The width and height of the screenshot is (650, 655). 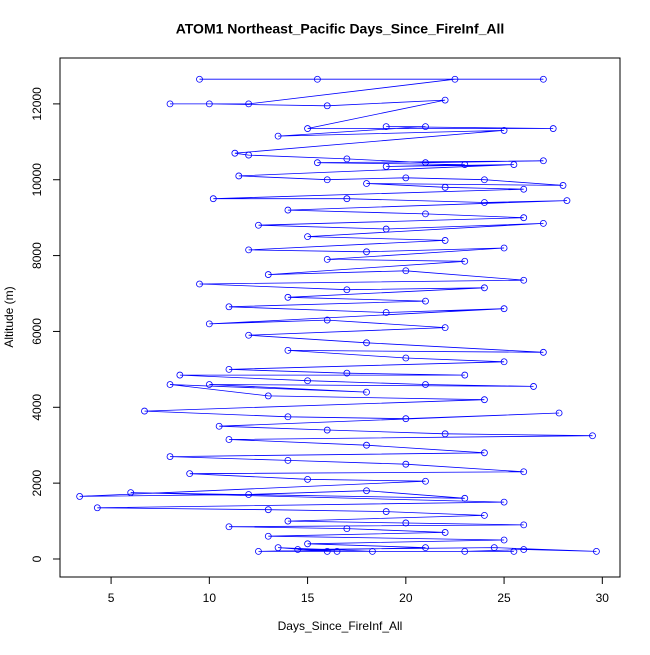 What do you see at coordinates (37, 482) in the screenshot?
I see `y-tick-label: 2000` at bounding box center [37, 482].